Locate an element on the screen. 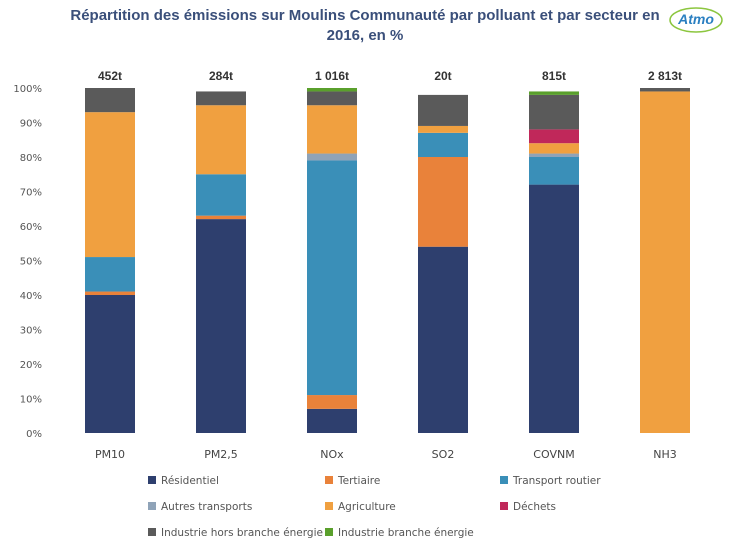 This screenshot has width=730, height=548. y-tick-label: 20% is located at coordinates (31, 365).